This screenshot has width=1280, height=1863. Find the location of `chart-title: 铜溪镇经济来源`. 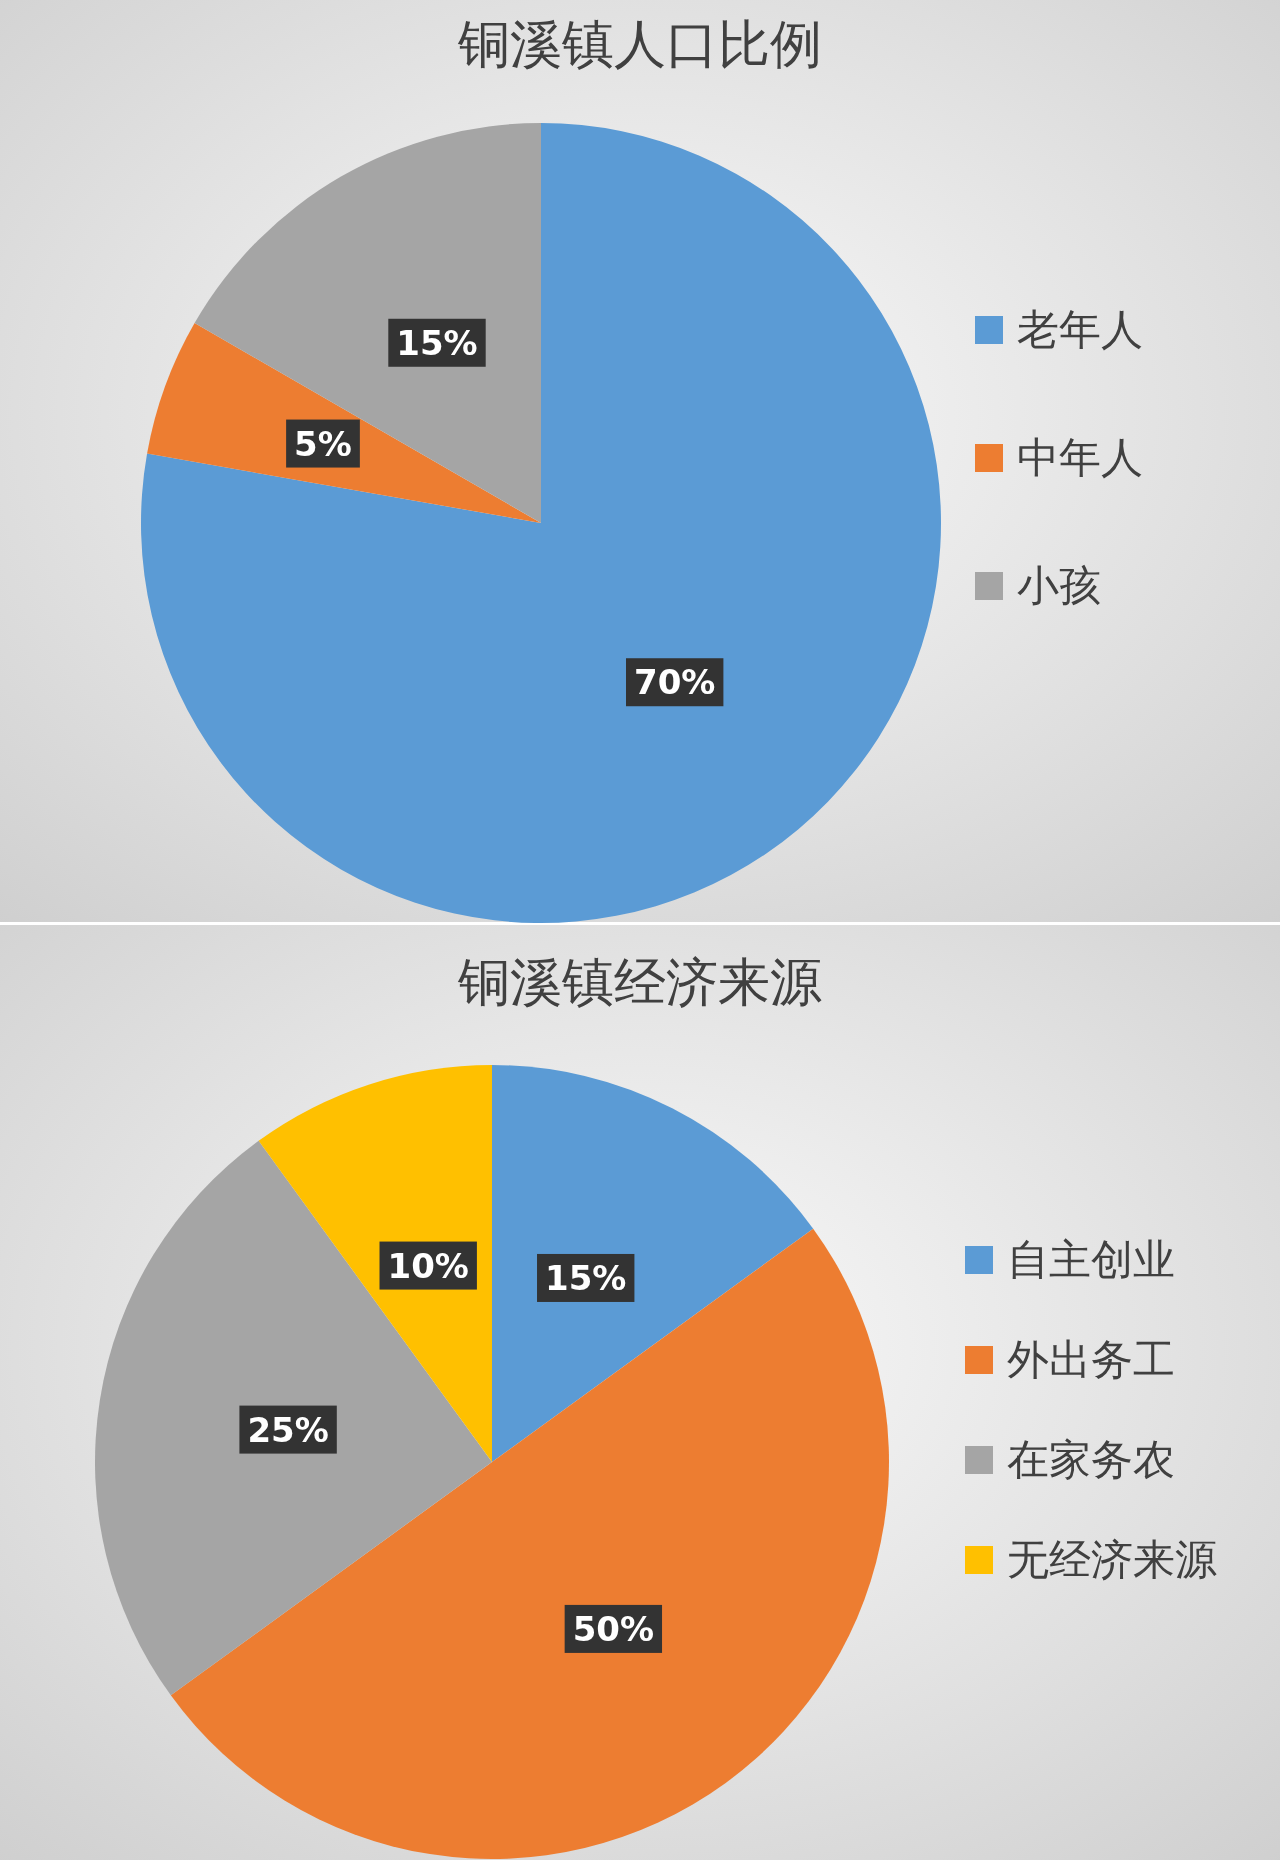

chart-title: 铜溪镇经济来源 is located at coordinates (639, 982).